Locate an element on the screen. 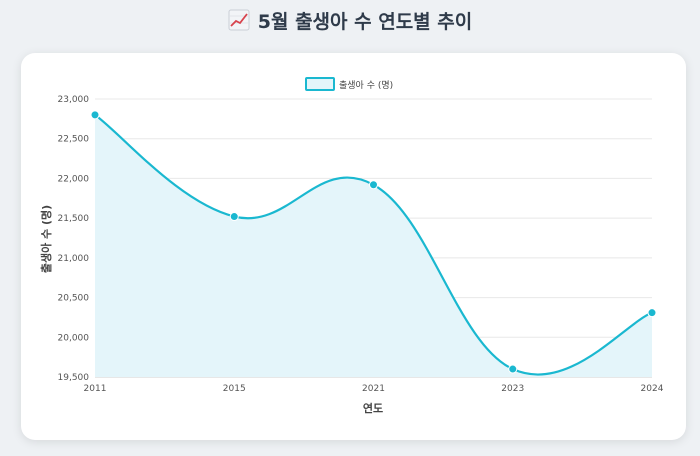 The image size is (700, 456). y-tick-label: 21,500 is located at coordinates (74, 219).